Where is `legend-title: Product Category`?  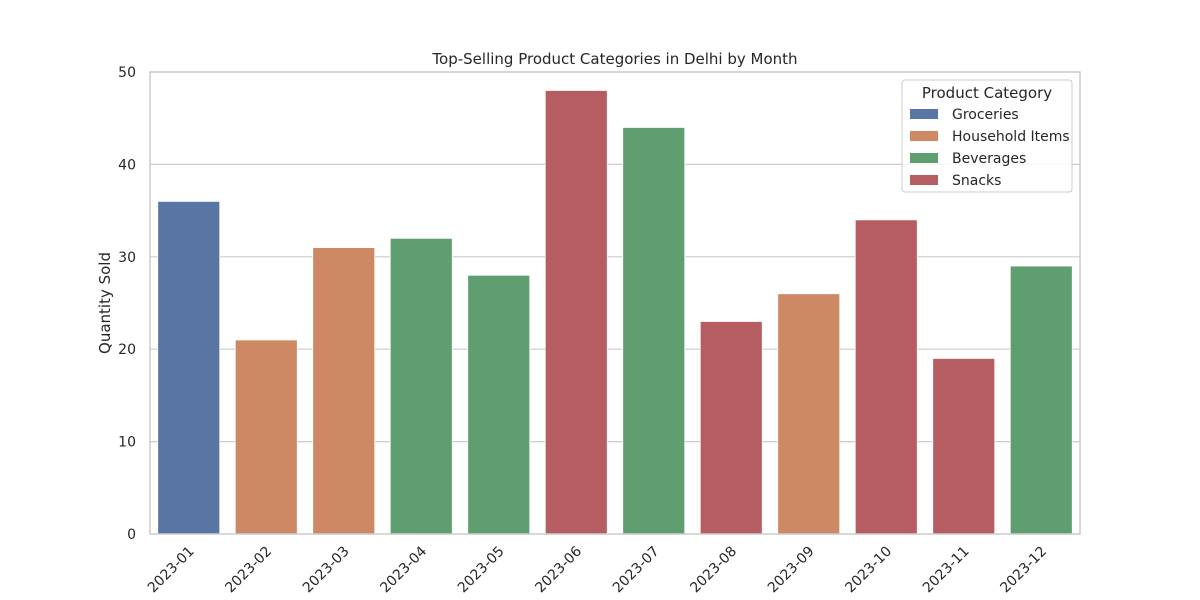 legend-title: Product Category is located at coordinates (987, 93).